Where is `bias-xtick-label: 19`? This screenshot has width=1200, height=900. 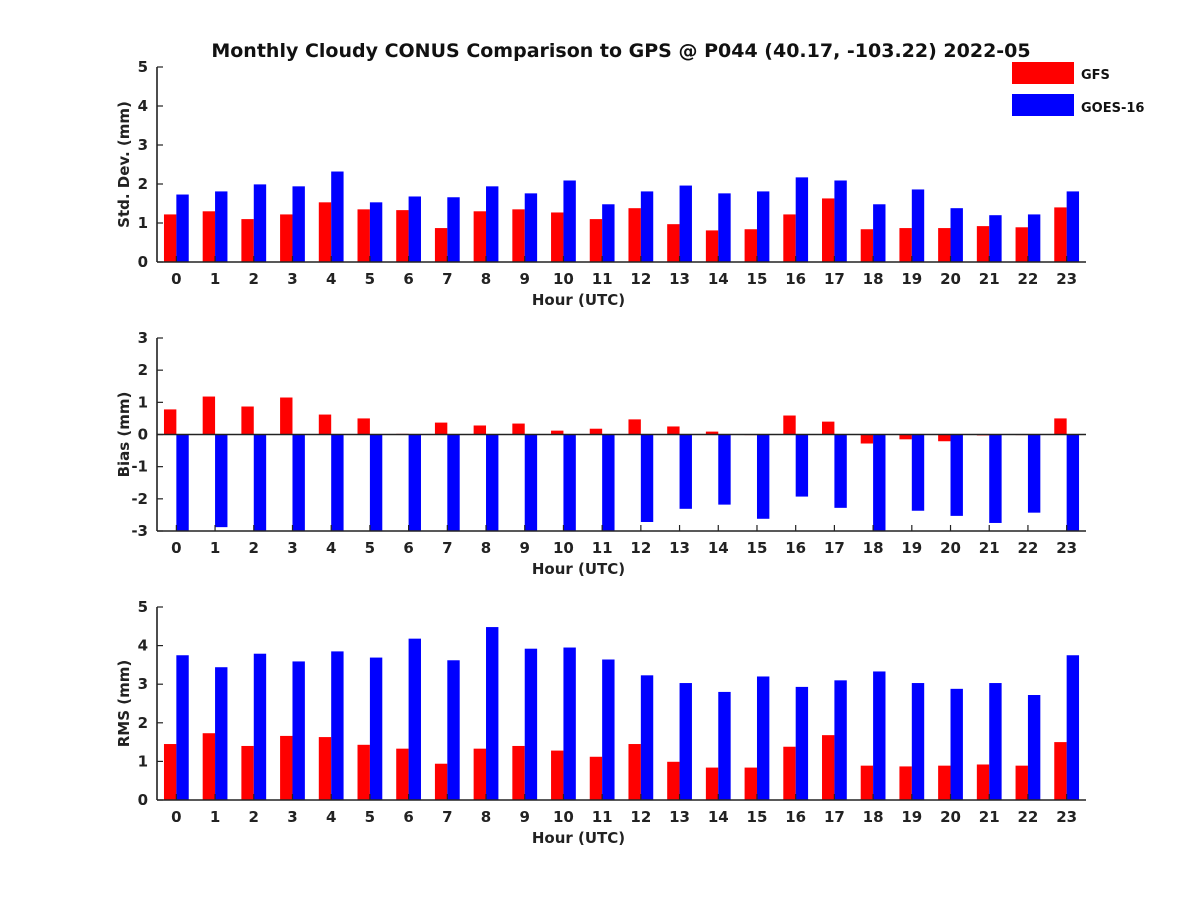
bias-xtick-label: 19 is located at coordinates (911, 548).